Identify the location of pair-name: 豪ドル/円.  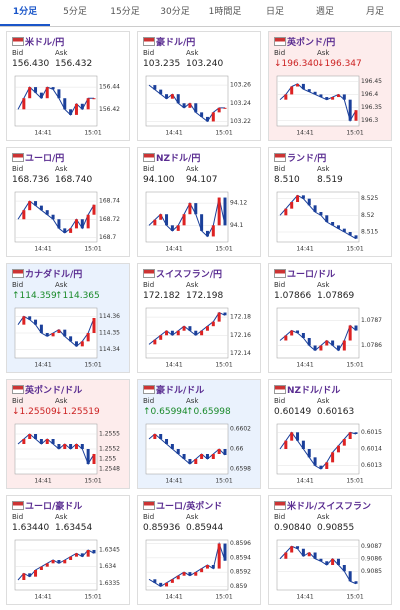
(176, 43).